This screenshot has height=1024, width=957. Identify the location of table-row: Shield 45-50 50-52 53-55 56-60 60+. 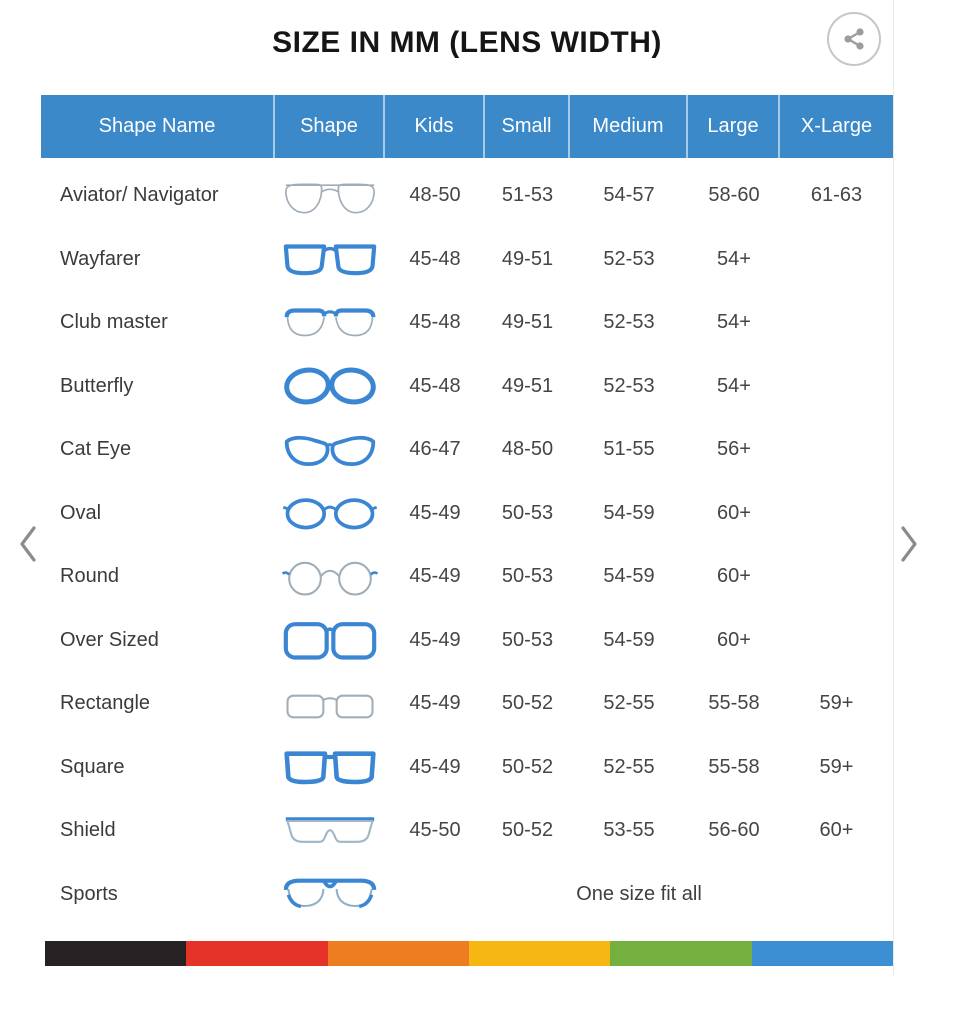
(467, 831).